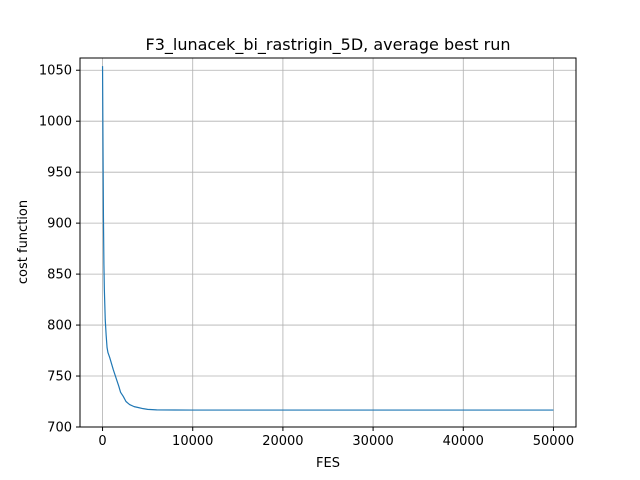  I want to click on y-tick-label: 900, so click(59, 224).